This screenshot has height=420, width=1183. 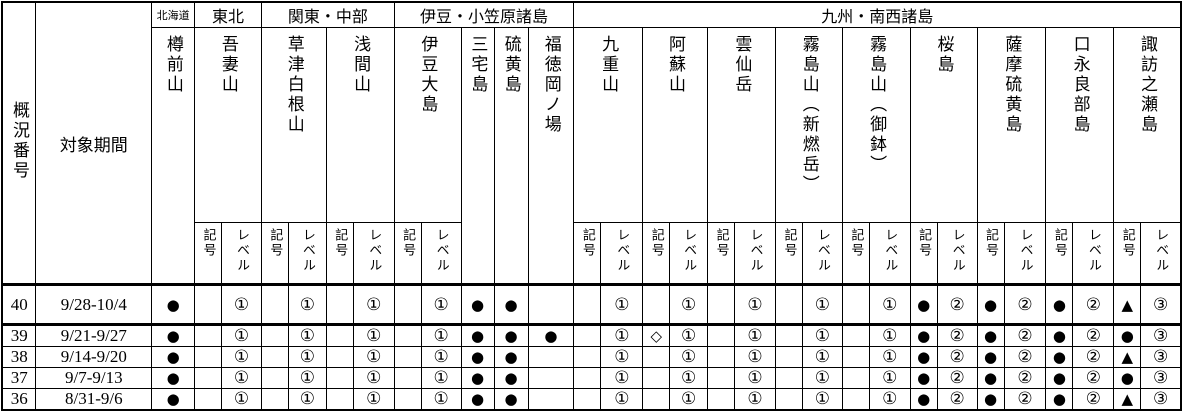 I want to click on region-header-label: 九州・南西諸島, so click(x=877, y=17).